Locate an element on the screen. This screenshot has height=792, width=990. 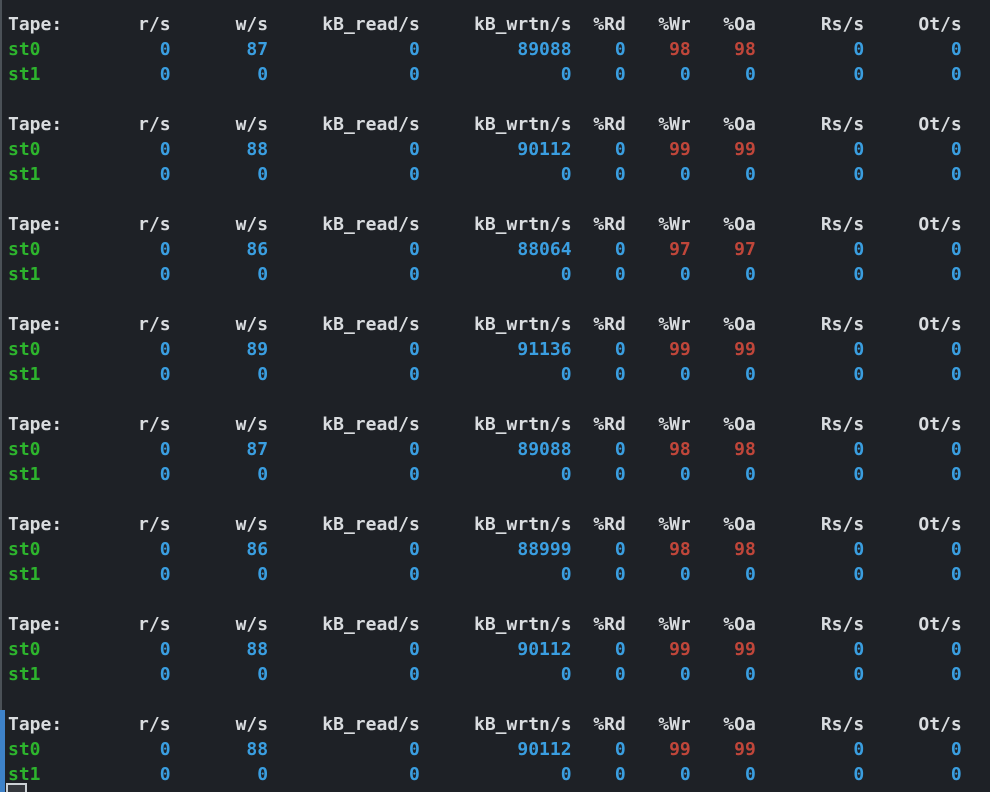
device-row-st0: st0 0 89 0 91136 0 99 99 0 0 is located at coordinates (485, 349).